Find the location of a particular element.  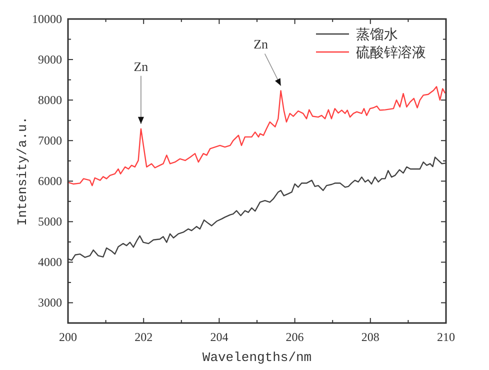

y-tick-label: 3000 is located at coordinates (50, 303).